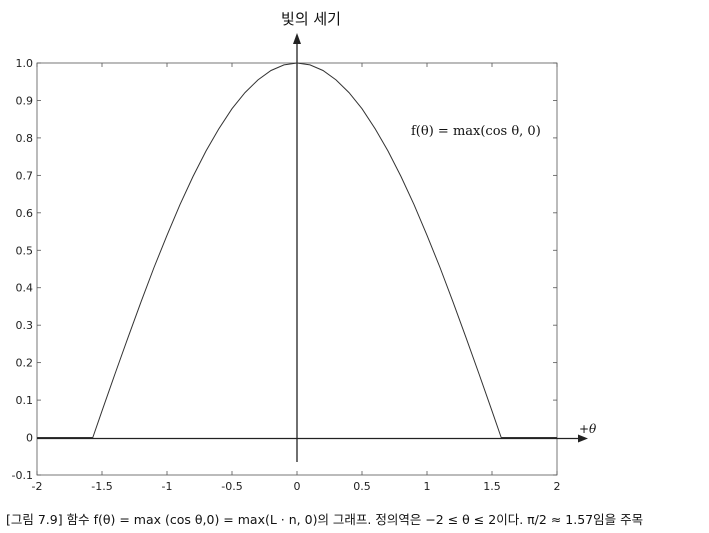 The width and height of the screenshot is (709, 533). What do you see at coordinates (37, 486) in the screenshot?
I see `x-tick-label: -2` at bounding box center [37, 486].